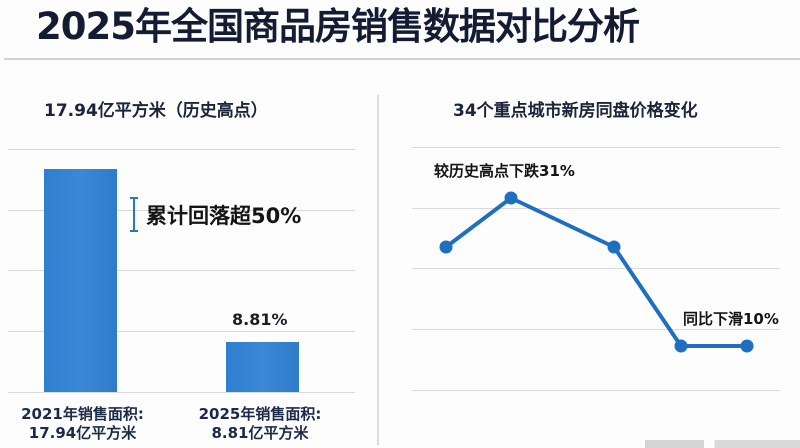  What do you see at coordinates (402, 59) in the screenshot?
I see `title-divider` at bounding box center [402, 59].